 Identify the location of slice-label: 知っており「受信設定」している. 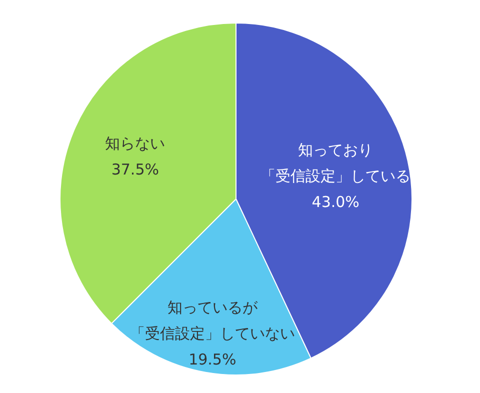
(335, 162).